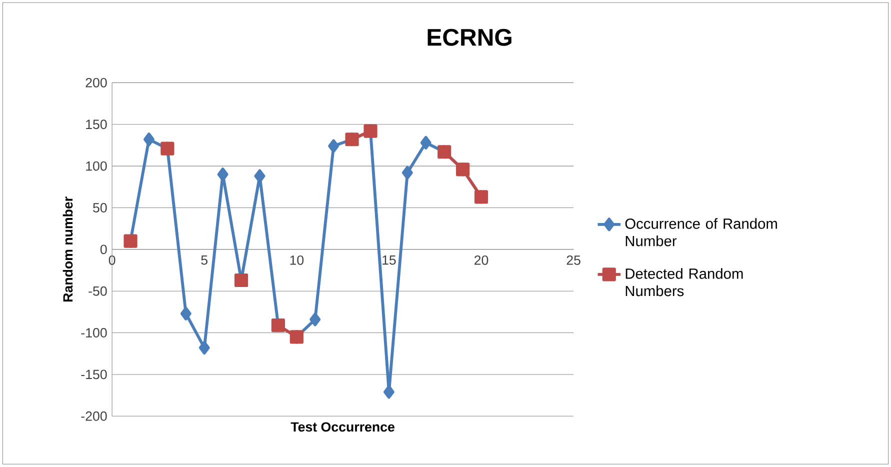 Image resolution: width=891 pixels, height=467 pixels. What do you see at coordinates (204, 260) in the screenshot?
I see `x-tick-label: 5` at bounding box center [204, 260].